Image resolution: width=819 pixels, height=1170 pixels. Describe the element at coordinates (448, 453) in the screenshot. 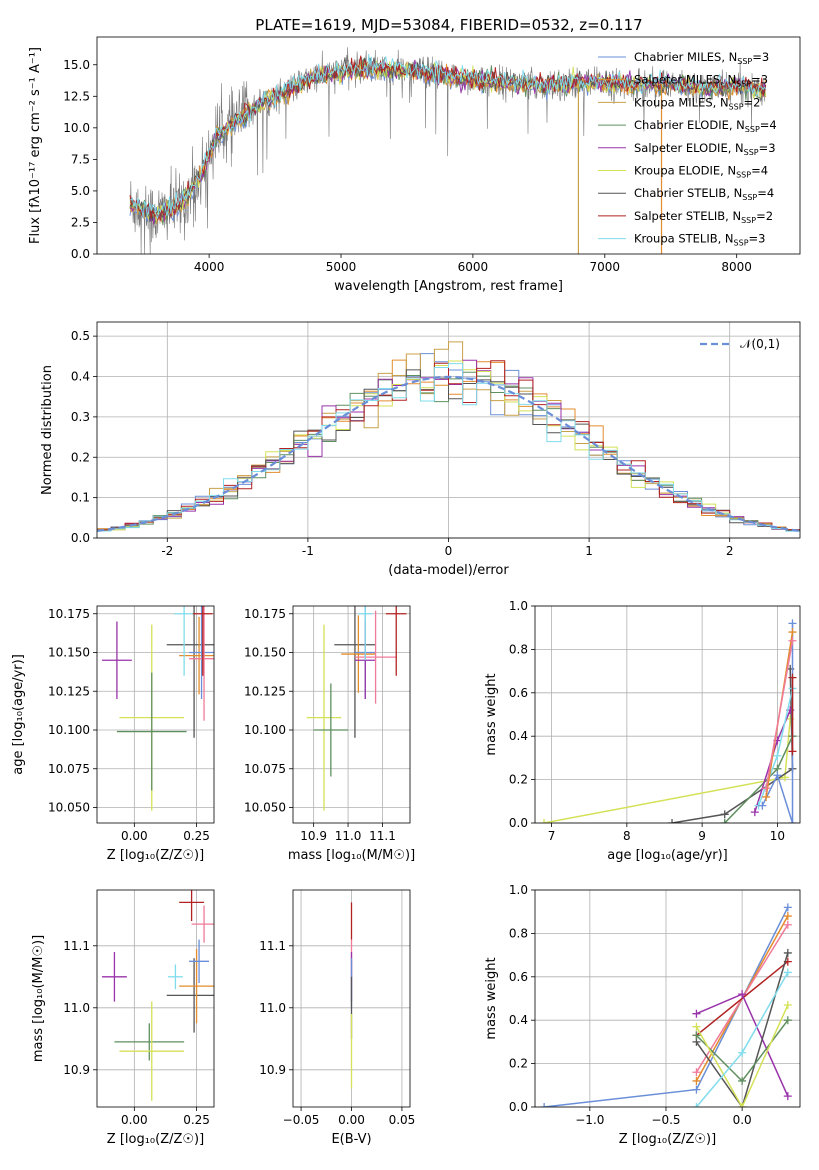

I see `normal-reference-curve` at that location.